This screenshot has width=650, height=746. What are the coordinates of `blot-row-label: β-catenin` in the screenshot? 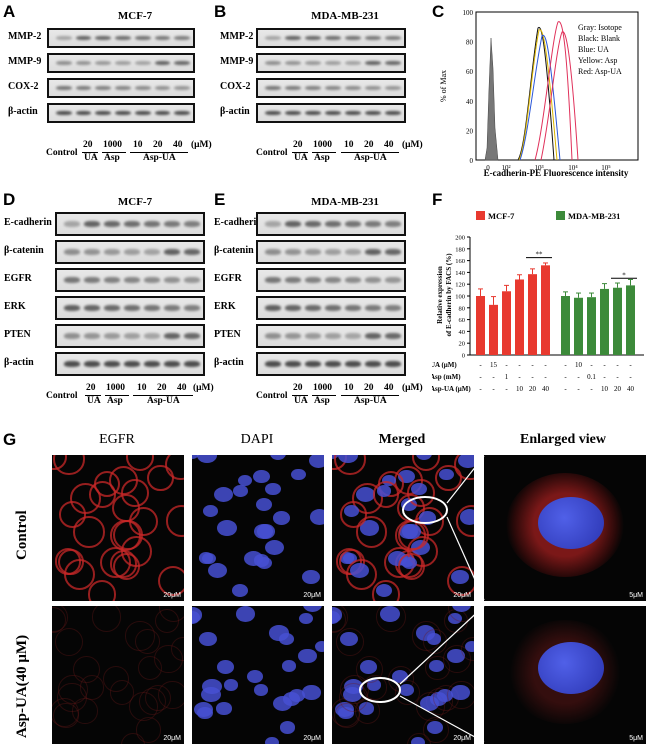 It's located at (24, 250).